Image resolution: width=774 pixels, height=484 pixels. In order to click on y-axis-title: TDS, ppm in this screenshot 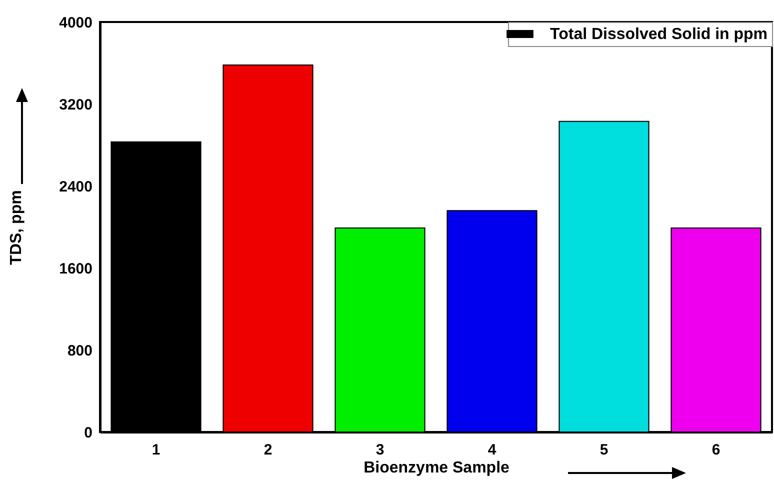, I will do `click(17, 227)`.